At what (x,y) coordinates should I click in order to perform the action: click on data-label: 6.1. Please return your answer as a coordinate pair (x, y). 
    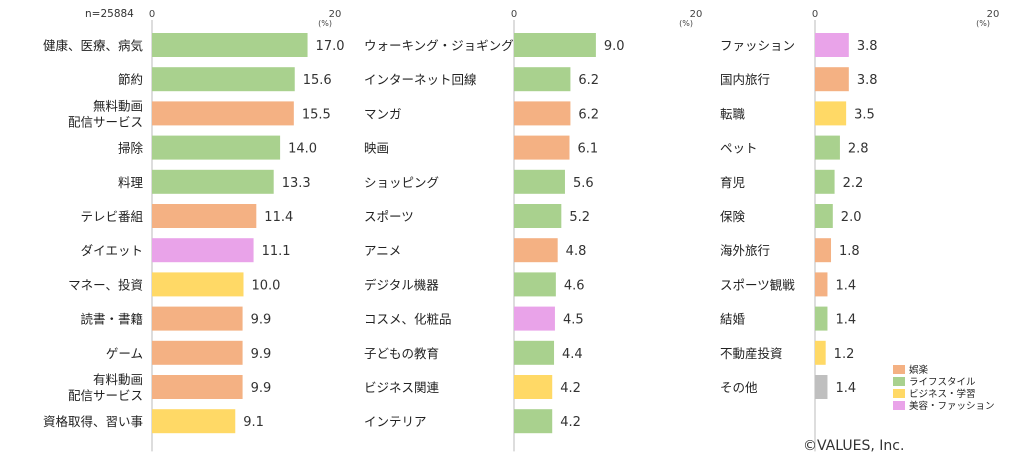
    Looking at the image, I should click on (588, 149).